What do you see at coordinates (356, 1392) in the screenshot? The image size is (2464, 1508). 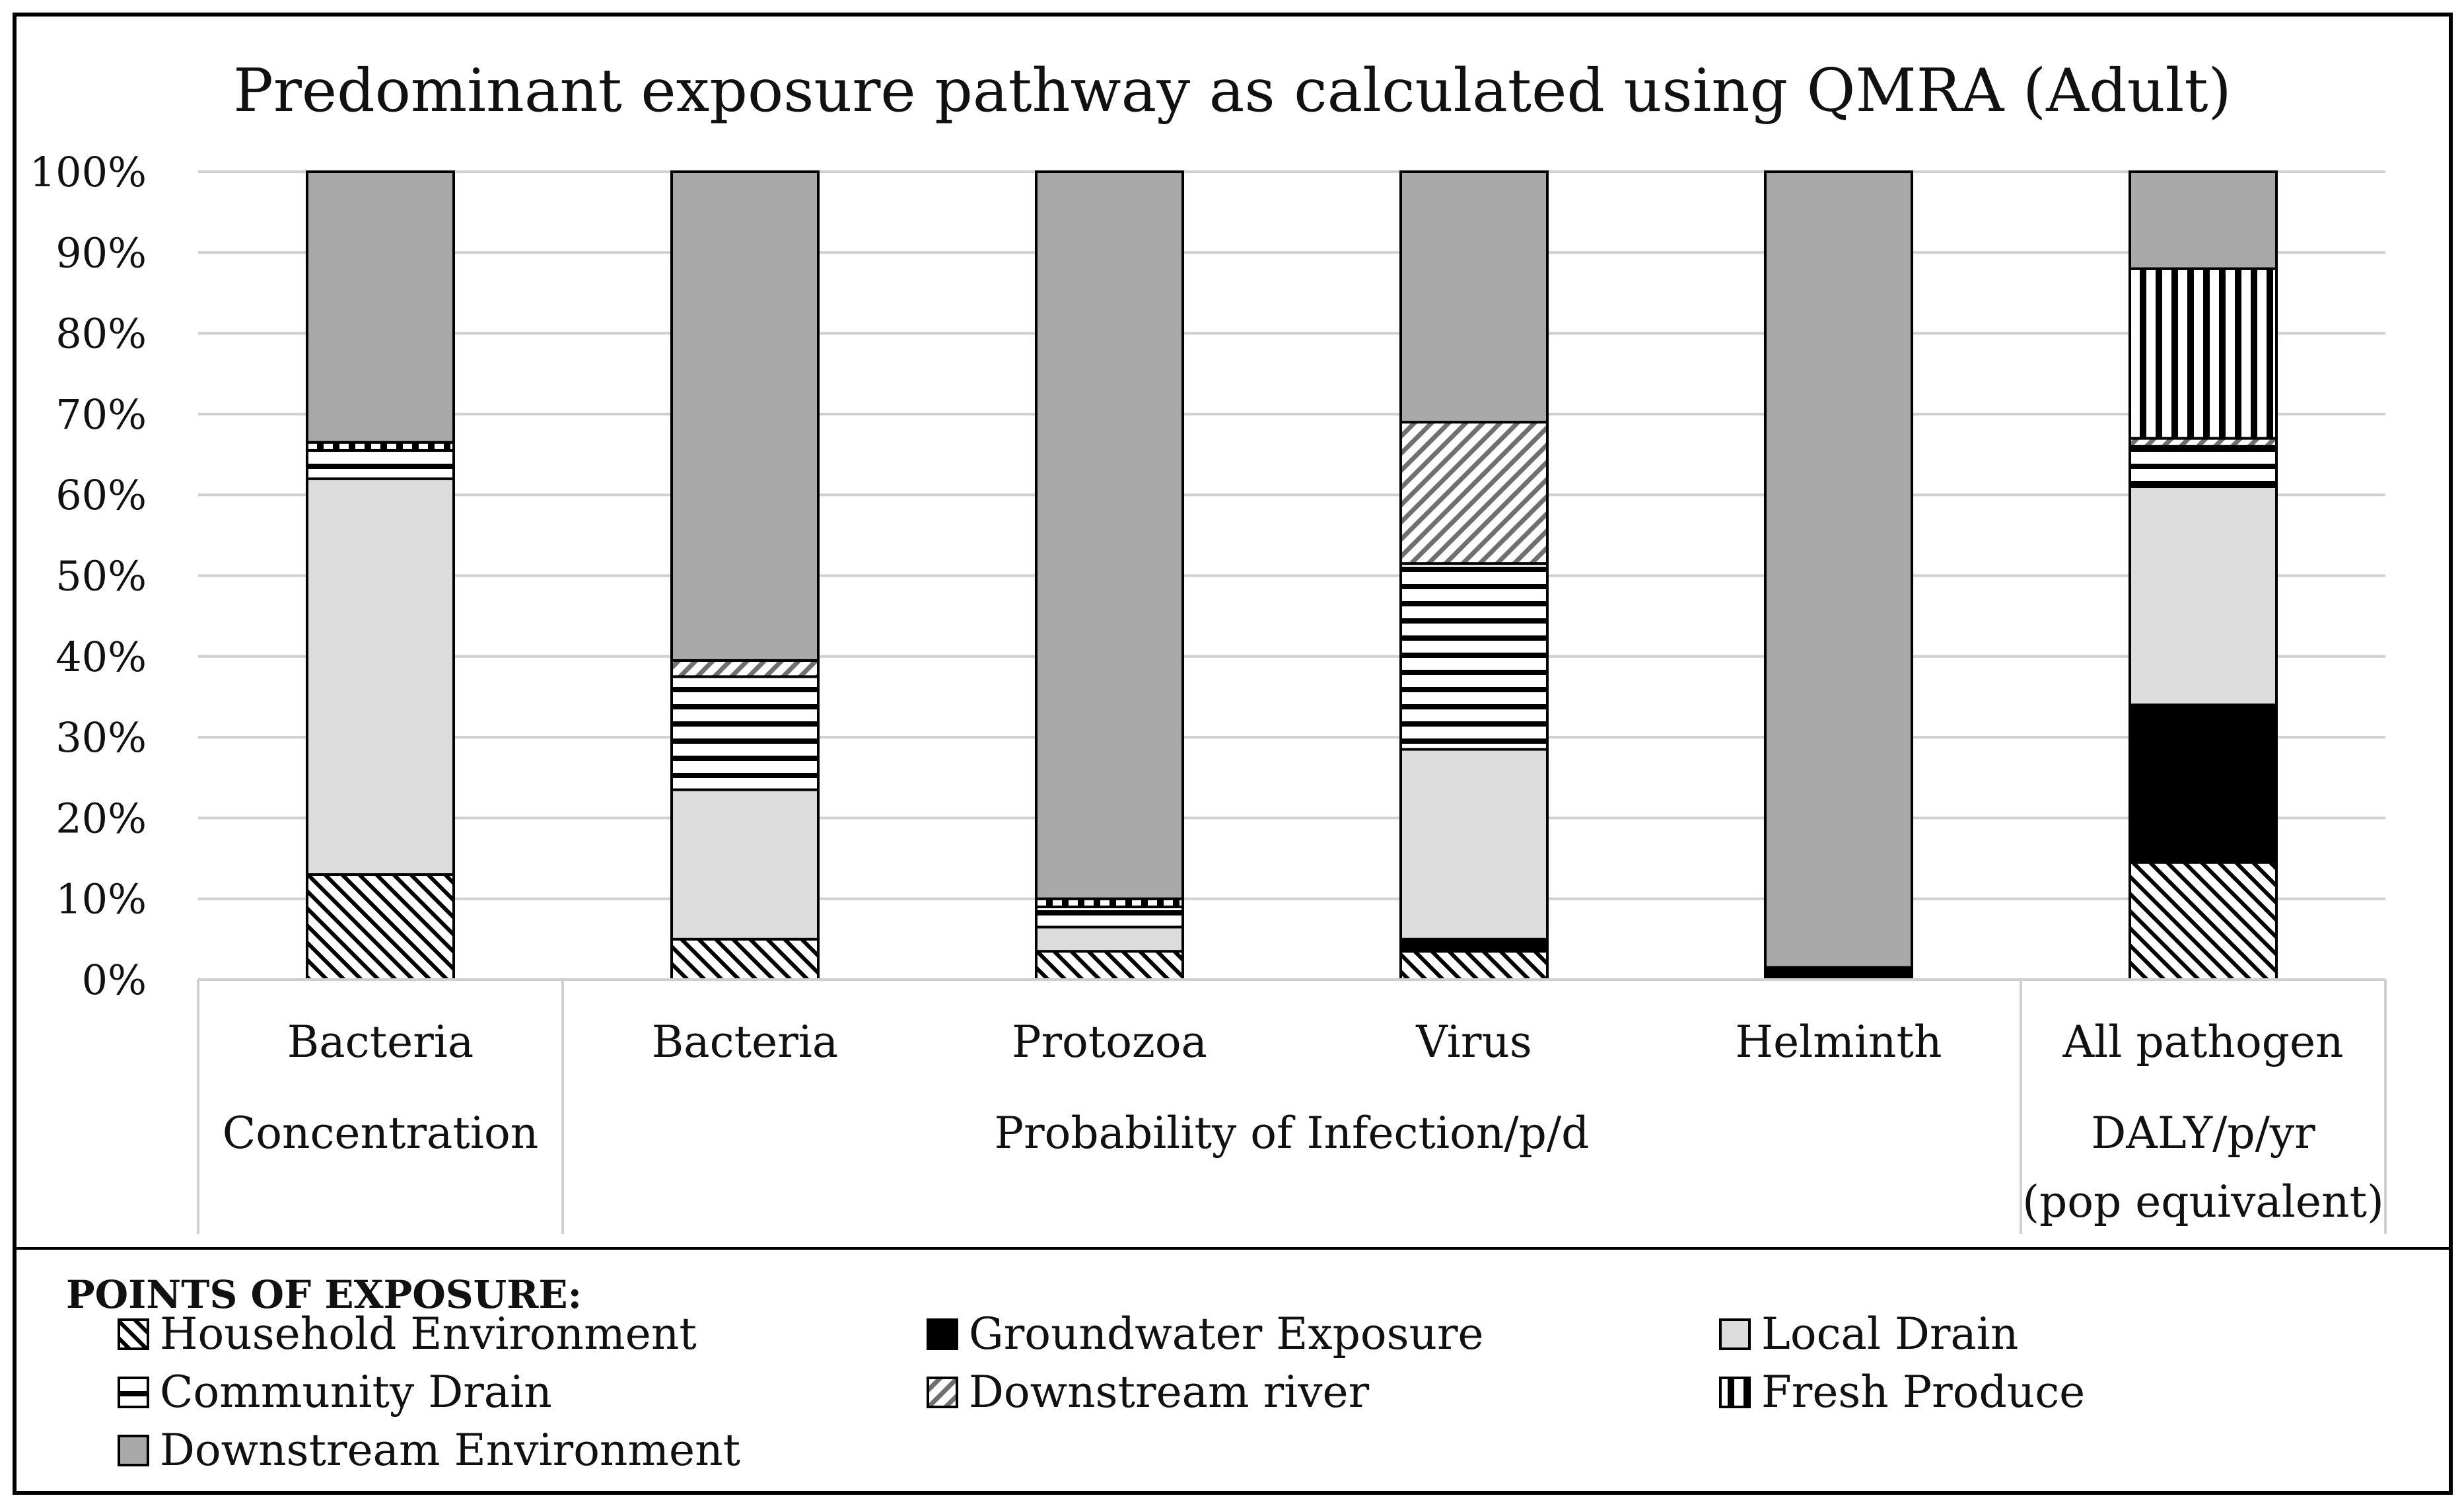 I see `legend-label: Community Drain` at bounding box center [356, 1392].